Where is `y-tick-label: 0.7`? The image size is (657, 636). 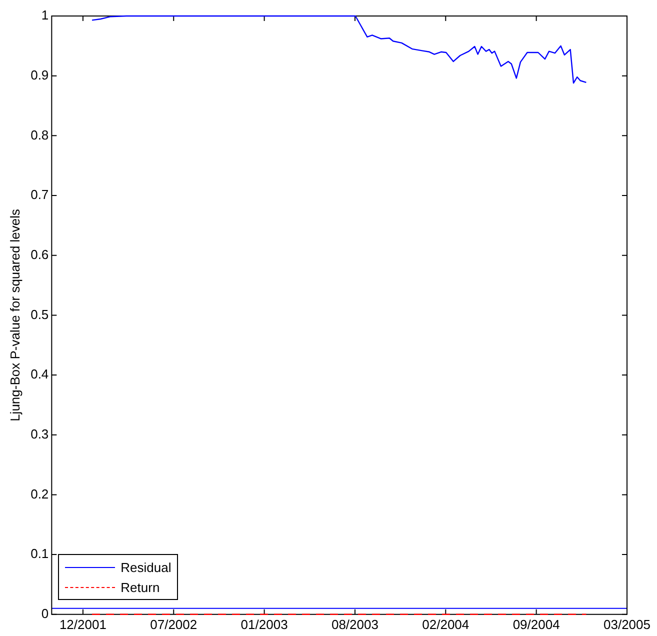
y-tick-label: 0.7 is located at coordinates (39, 194).